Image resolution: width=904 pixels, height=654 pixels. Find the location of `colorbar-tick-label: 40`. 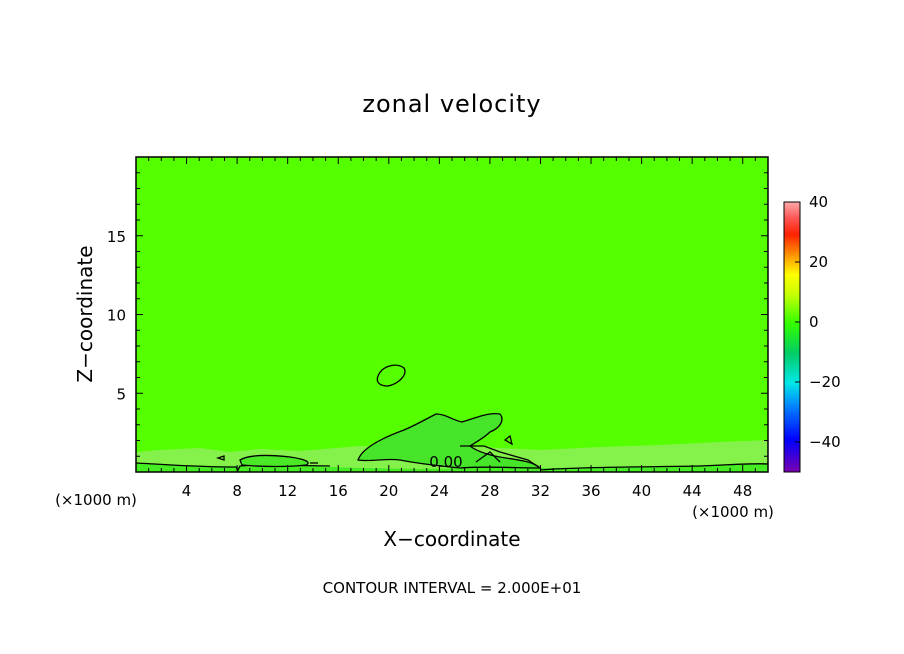

colorbar-tick-label: 40 is located at coordinates (818, 202).